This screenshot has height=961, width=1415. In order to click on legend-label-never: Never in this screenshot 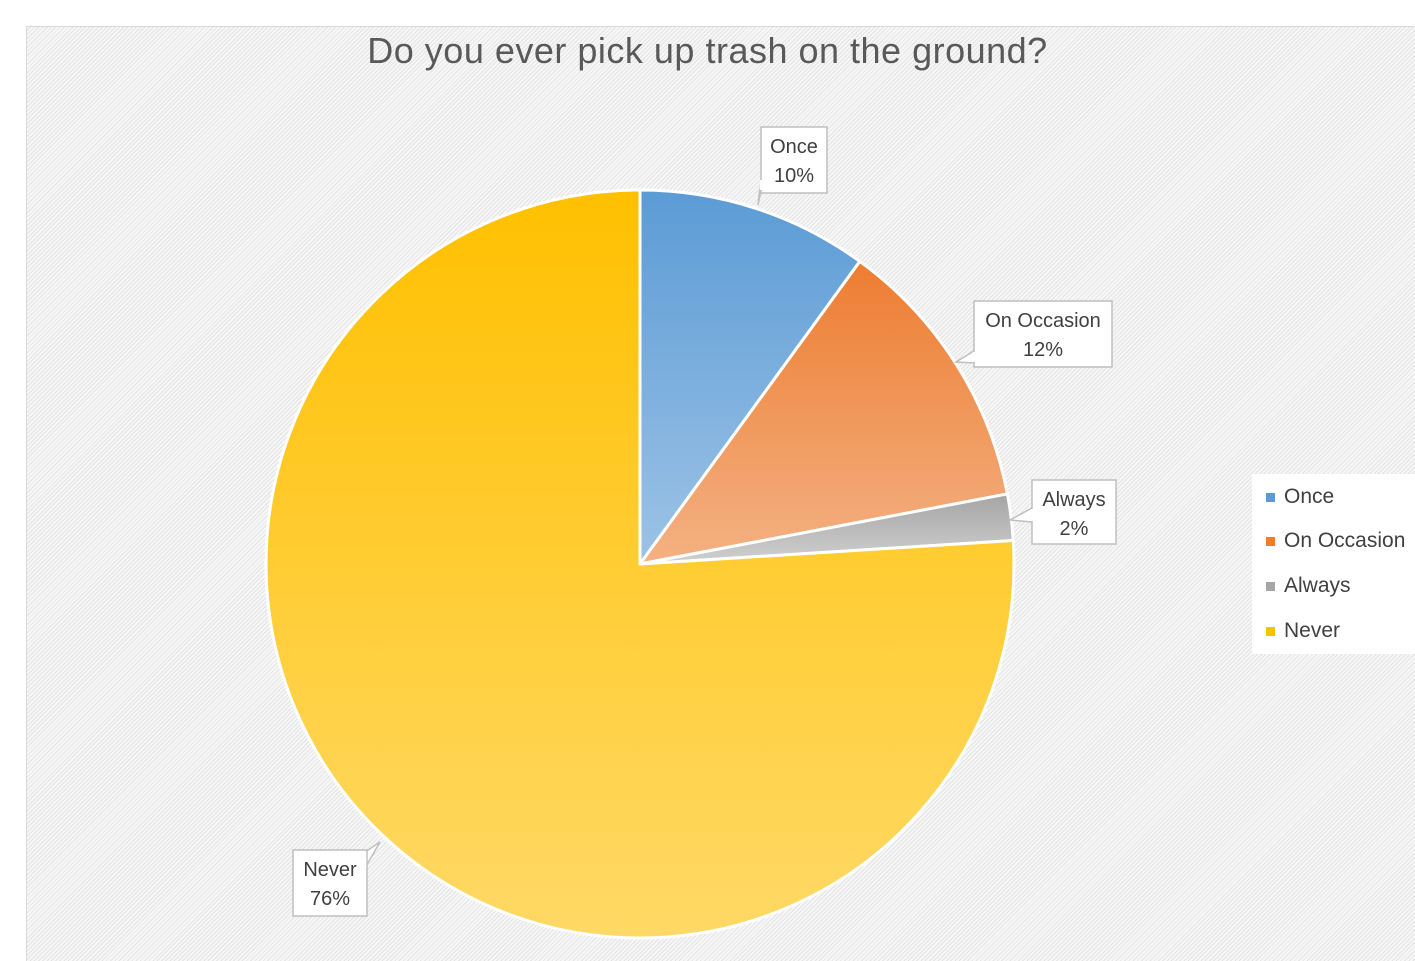, I will do `click(1312, 630)`.